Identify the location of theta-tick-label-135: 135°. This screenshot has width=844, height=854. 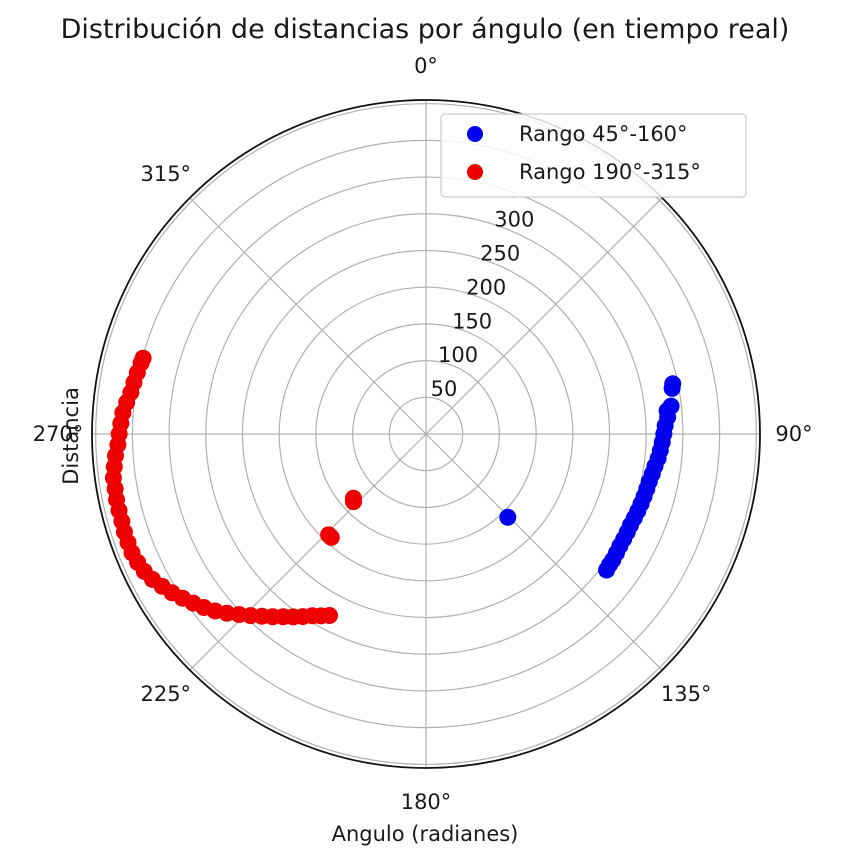
(686, 694).